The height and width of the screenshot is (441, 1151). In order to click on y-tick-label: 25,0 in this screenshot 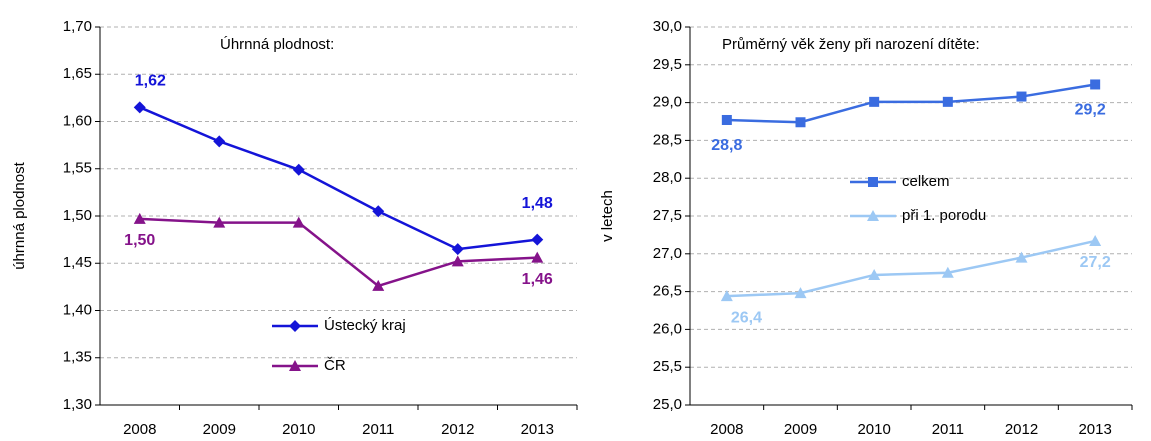, I will do `click(667, 404)`.